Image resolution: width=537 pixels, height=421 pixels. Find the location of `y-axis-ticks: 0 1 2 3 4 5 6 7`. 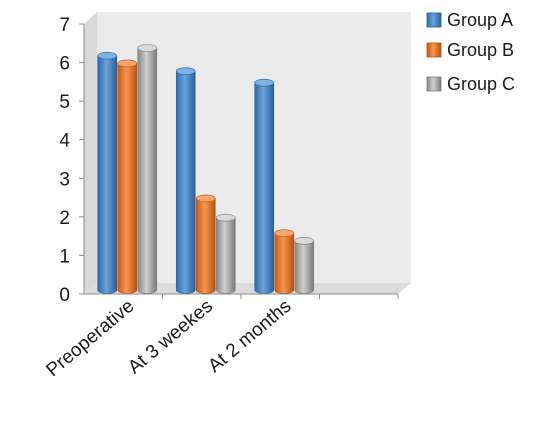

y-axis-ticks: 0 1 2 3 4 5 6 7 is located at coordinates (71, 160).